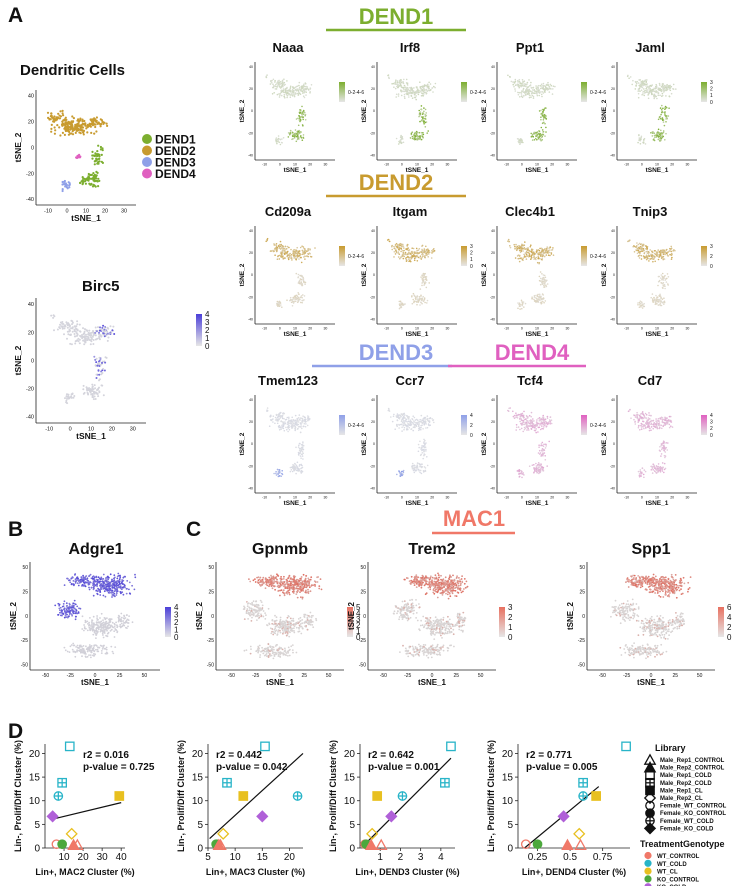 This screenshot has height=886, width=736. Describe the element at coordinates (374, 111) in the screenshot. I see `y-tick-label: 0` at that location.